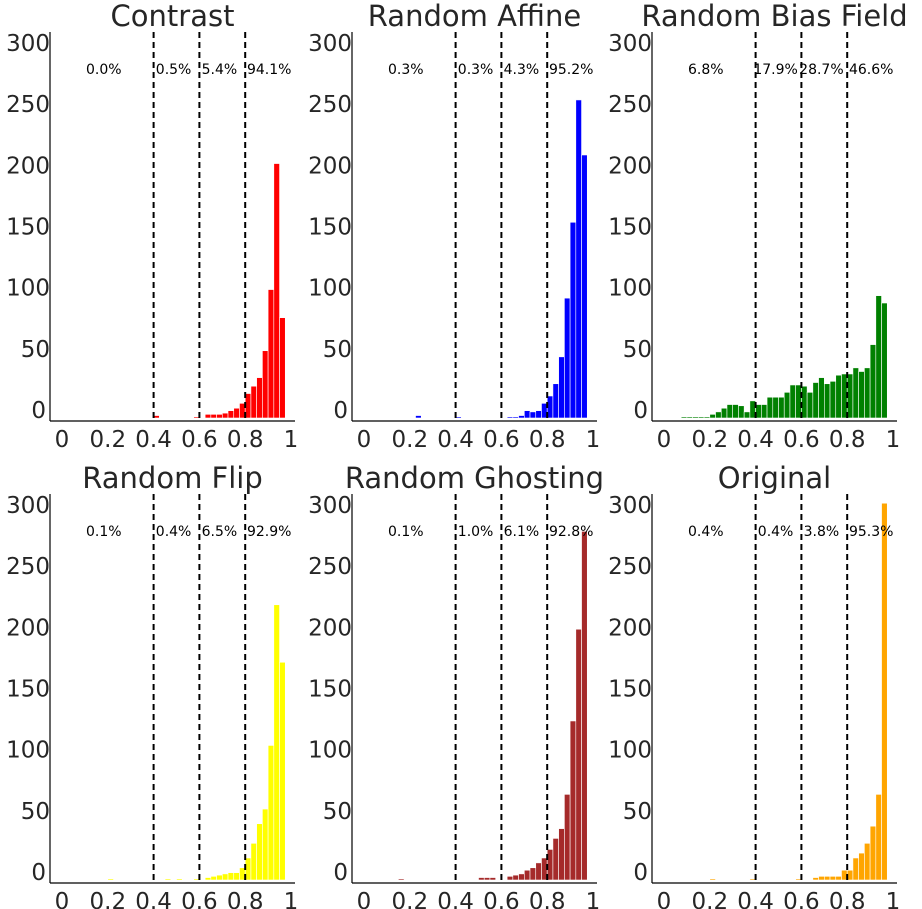 The height and width of the screenshot is (909, 922). Describe the element at coordinates (571, 70) in the screenshot. I see `region-percentage-label: 95.2%` at that location.